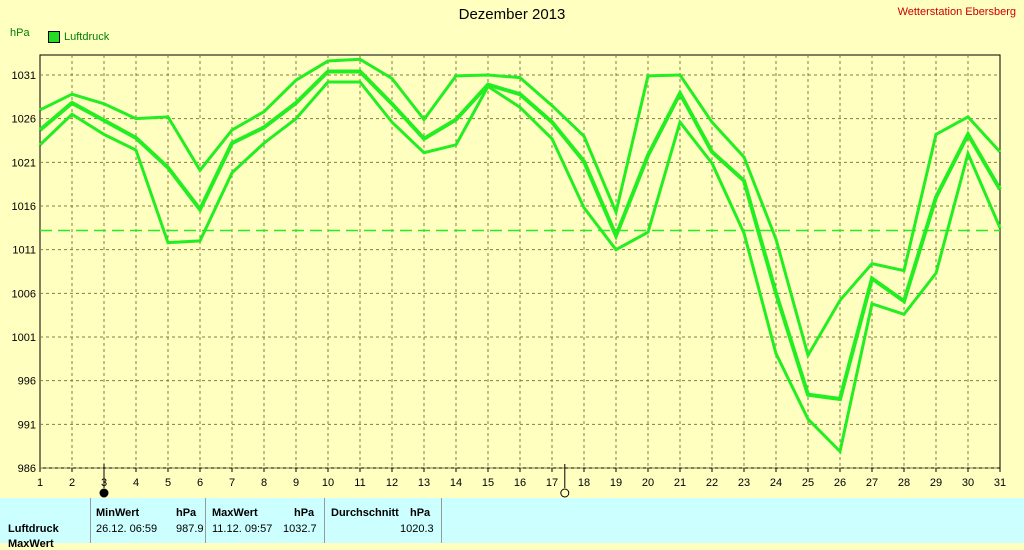 This screenshot has height=550, width=1024. I want to click on max-unit: hPa, so click(304, 513).